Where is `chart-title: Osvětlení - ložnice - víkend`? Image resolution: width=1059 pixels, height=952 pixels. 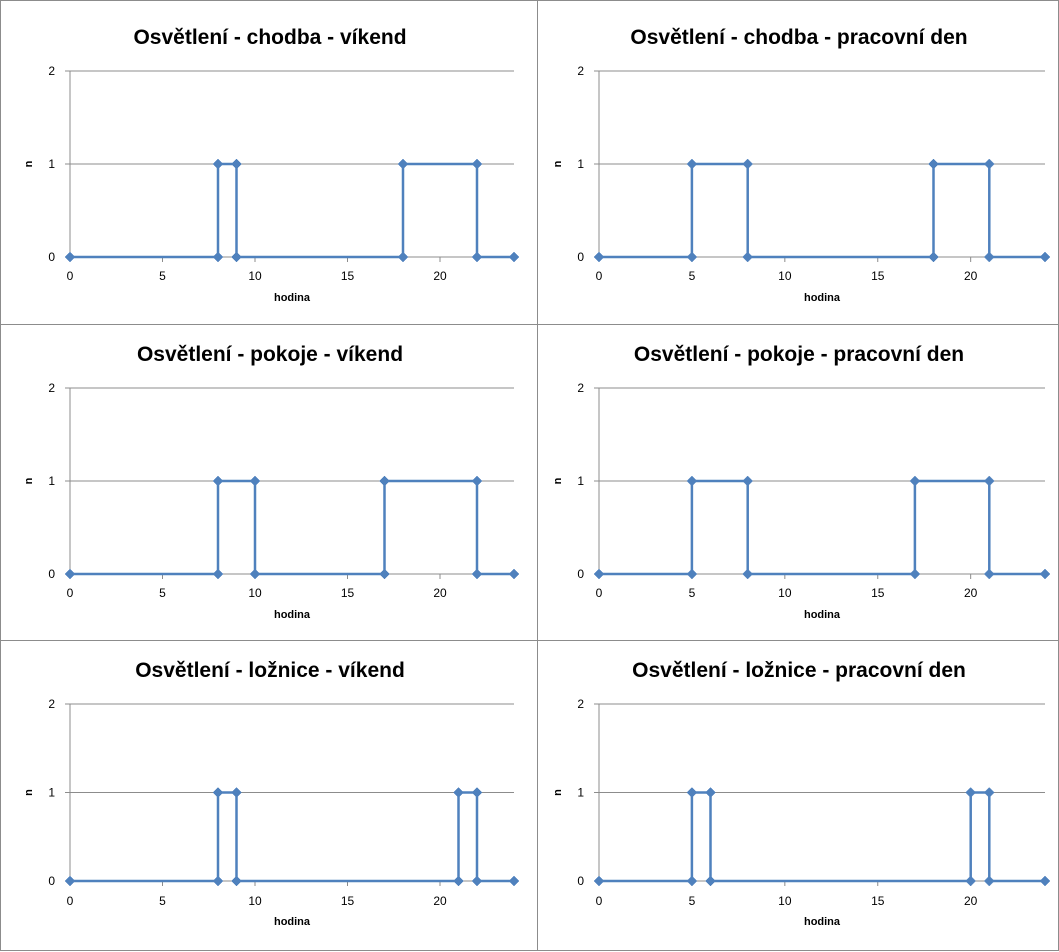
chart-title: Osvětlení - ložnice - víkend is located at coordinates (270, 670).